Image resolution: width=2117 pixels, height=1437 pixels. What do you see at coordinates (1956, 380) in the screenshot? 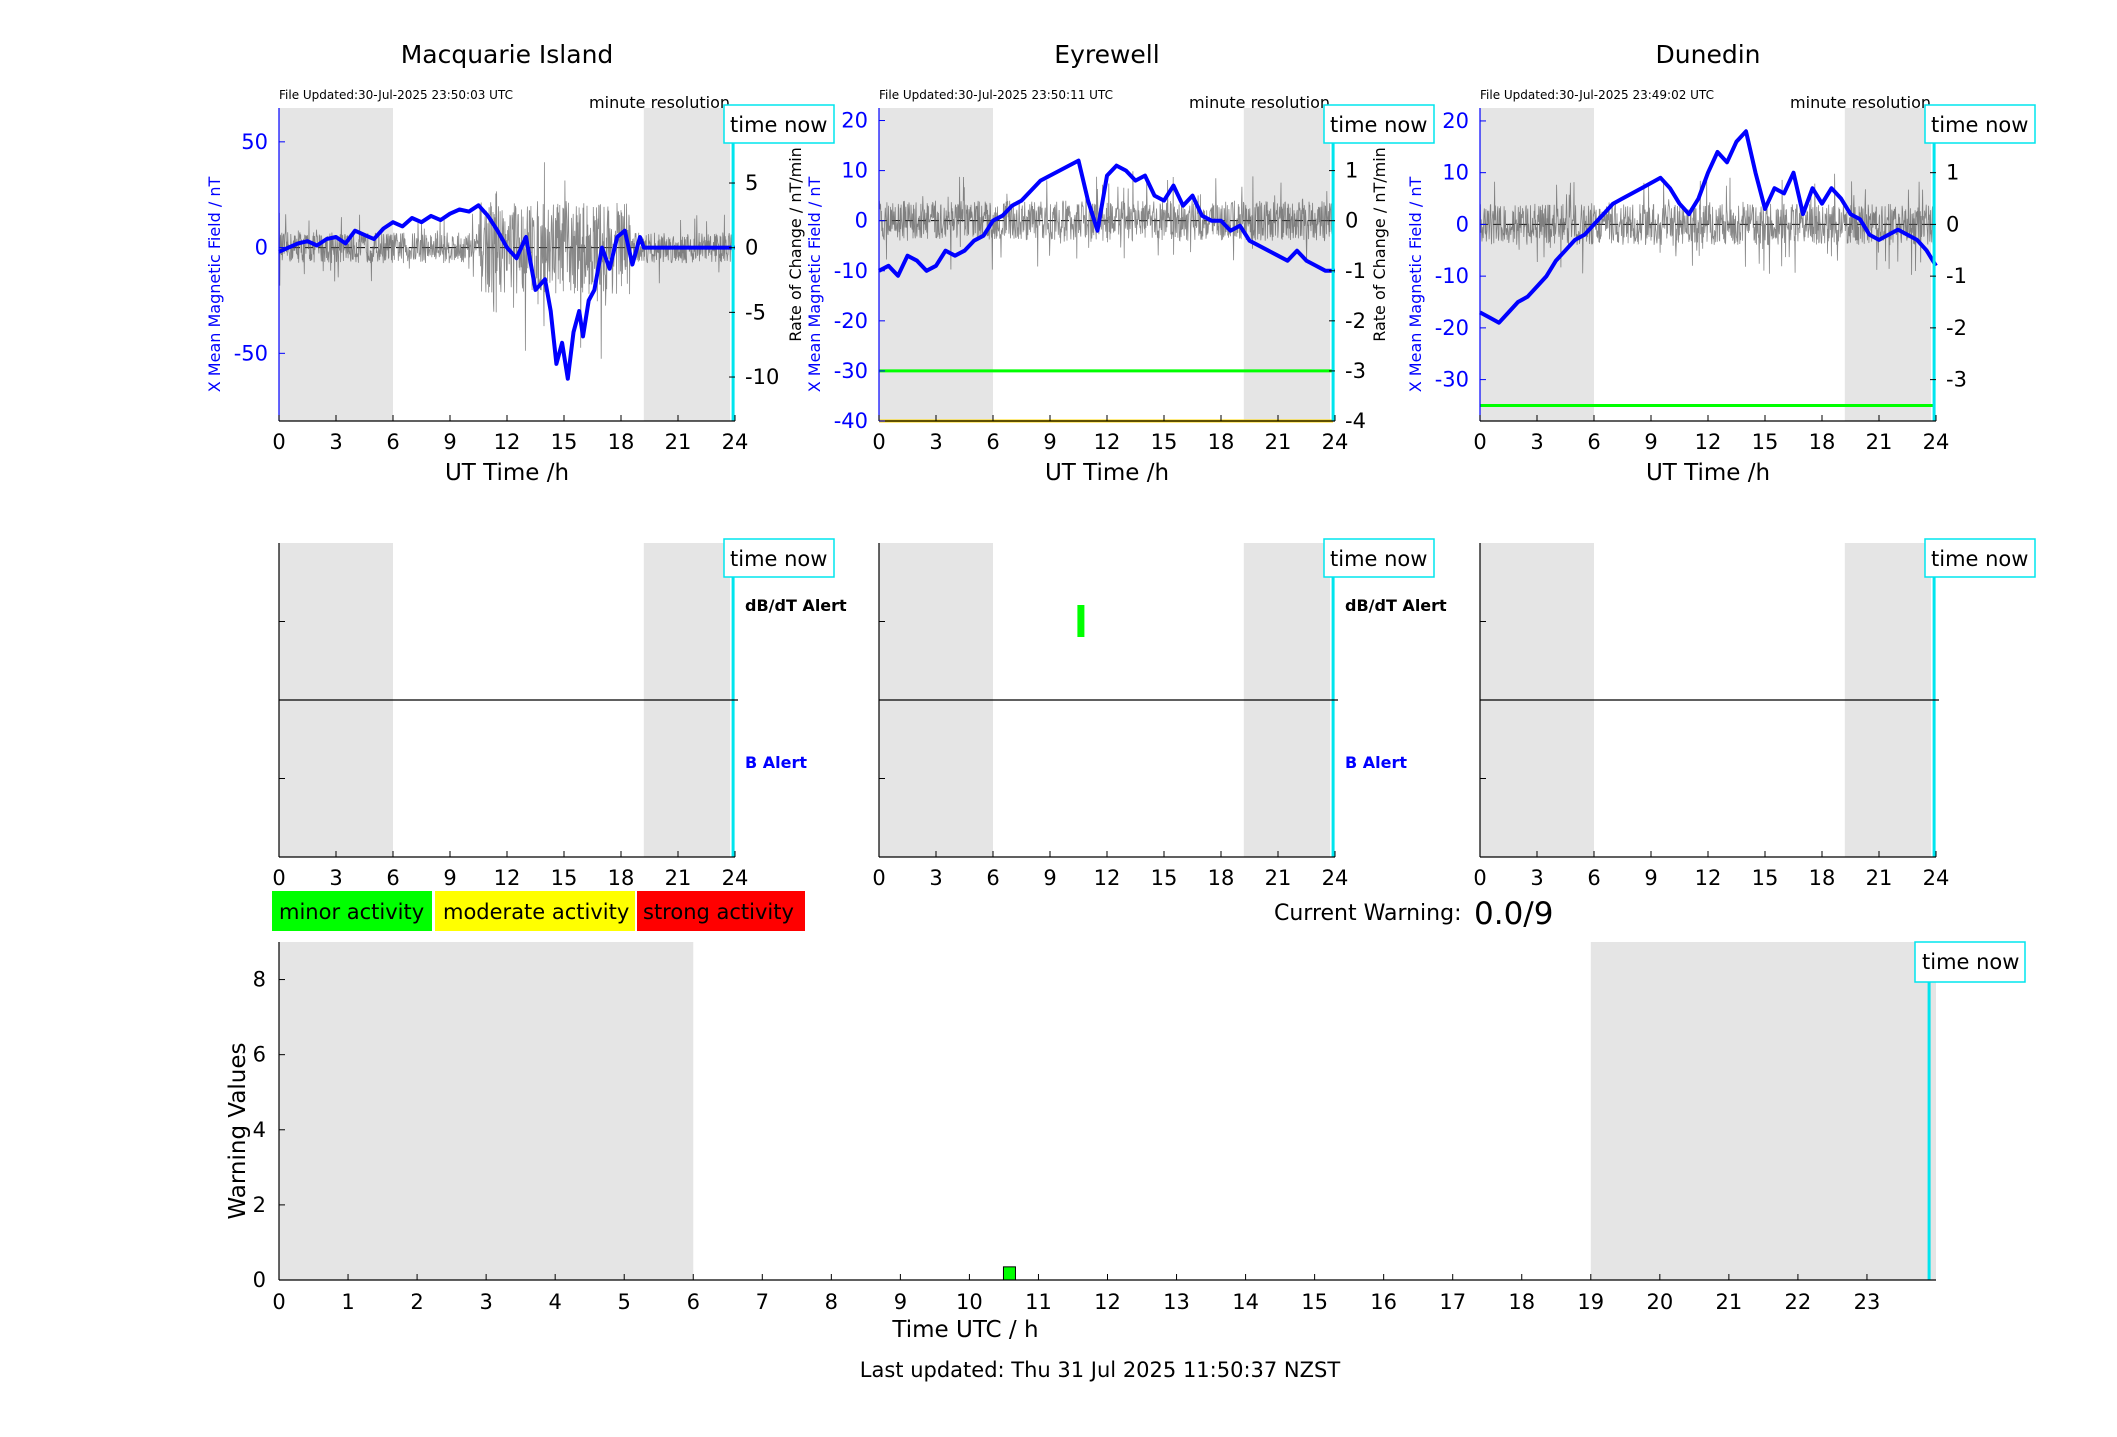
I see `panel3-y-right-tick-label: -3` at bounding box center [1956, 380].